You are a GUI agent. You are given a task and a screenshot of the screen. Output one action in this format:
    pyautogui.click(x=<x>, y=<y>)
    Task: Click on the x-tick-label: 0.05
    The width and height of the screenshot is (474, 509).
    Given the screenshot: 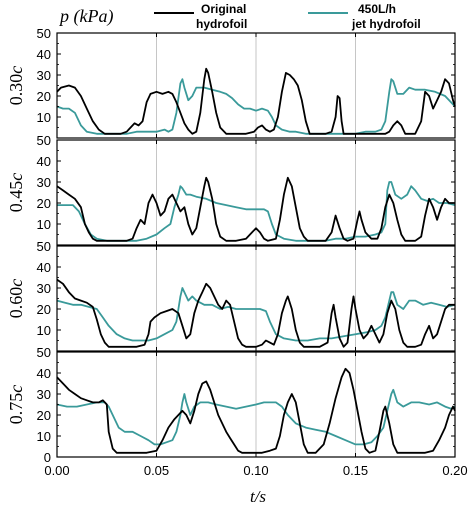 What is the action you would take?
    pyautogui.click(x=156, y=470)
    